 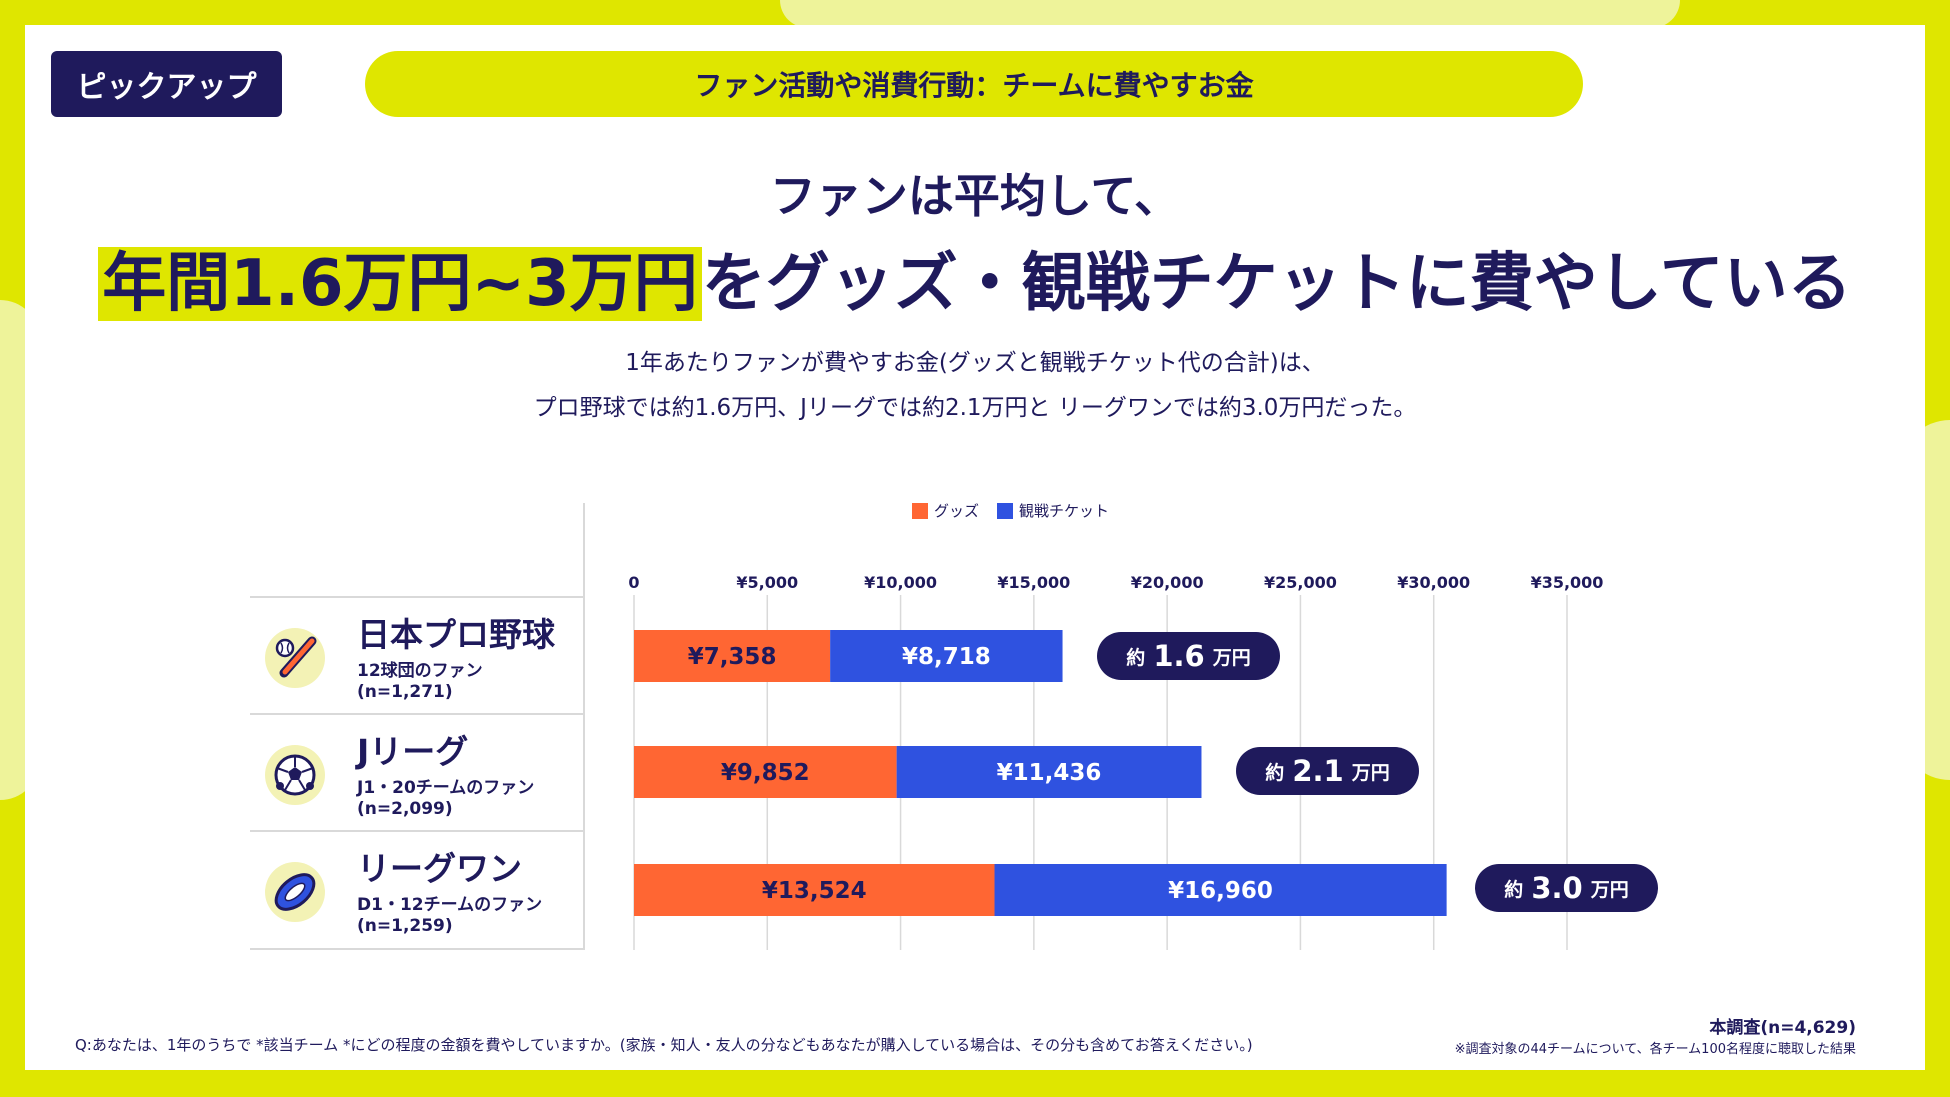 I want to click on chart-legend: グッズ 観戦チケット, so click(x=1010, y=510).